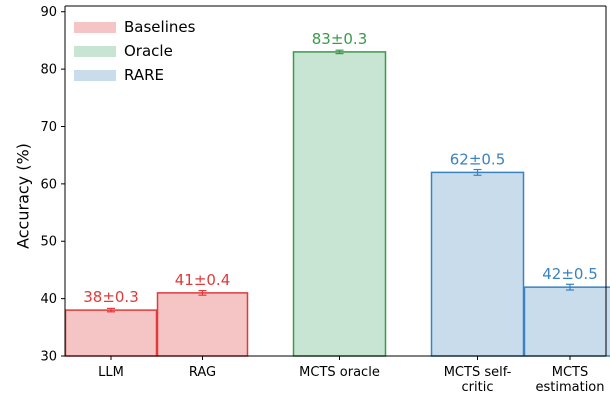 The width and height of the screenshot is (610, 396). I want to click on legend-label: Baselines, so click(160, 27).